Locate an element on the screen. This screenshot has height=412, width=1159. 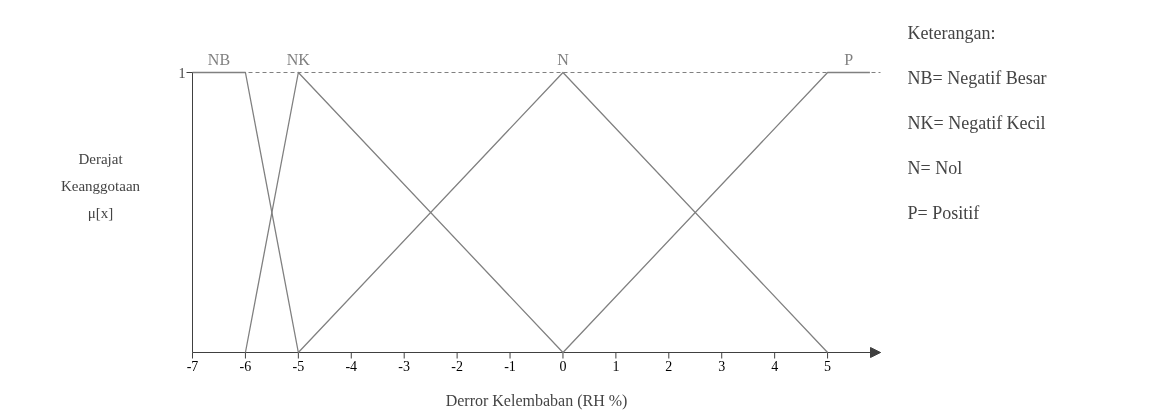
series-label: NK is located at coordinates (298, 59).